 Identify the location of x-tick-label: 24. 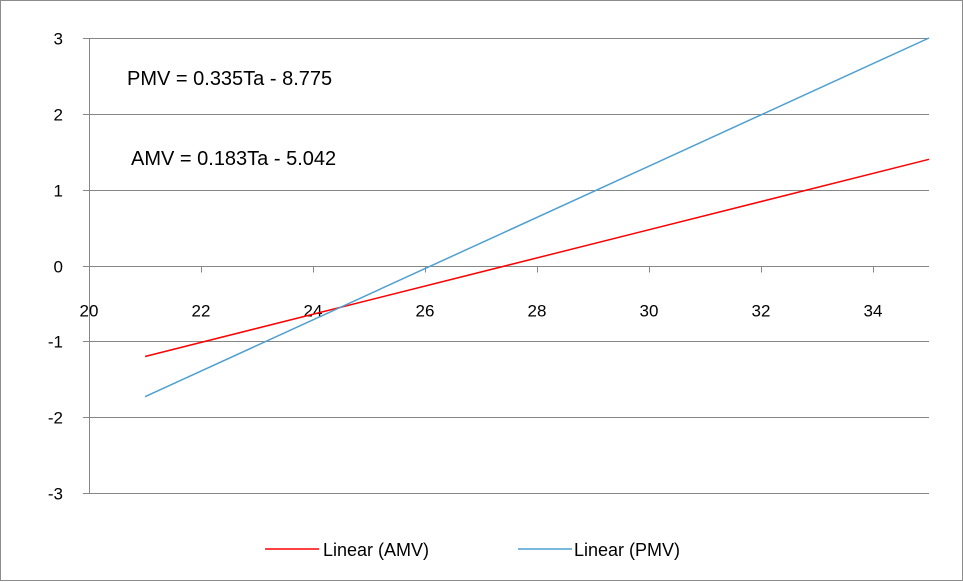
(313, 311).